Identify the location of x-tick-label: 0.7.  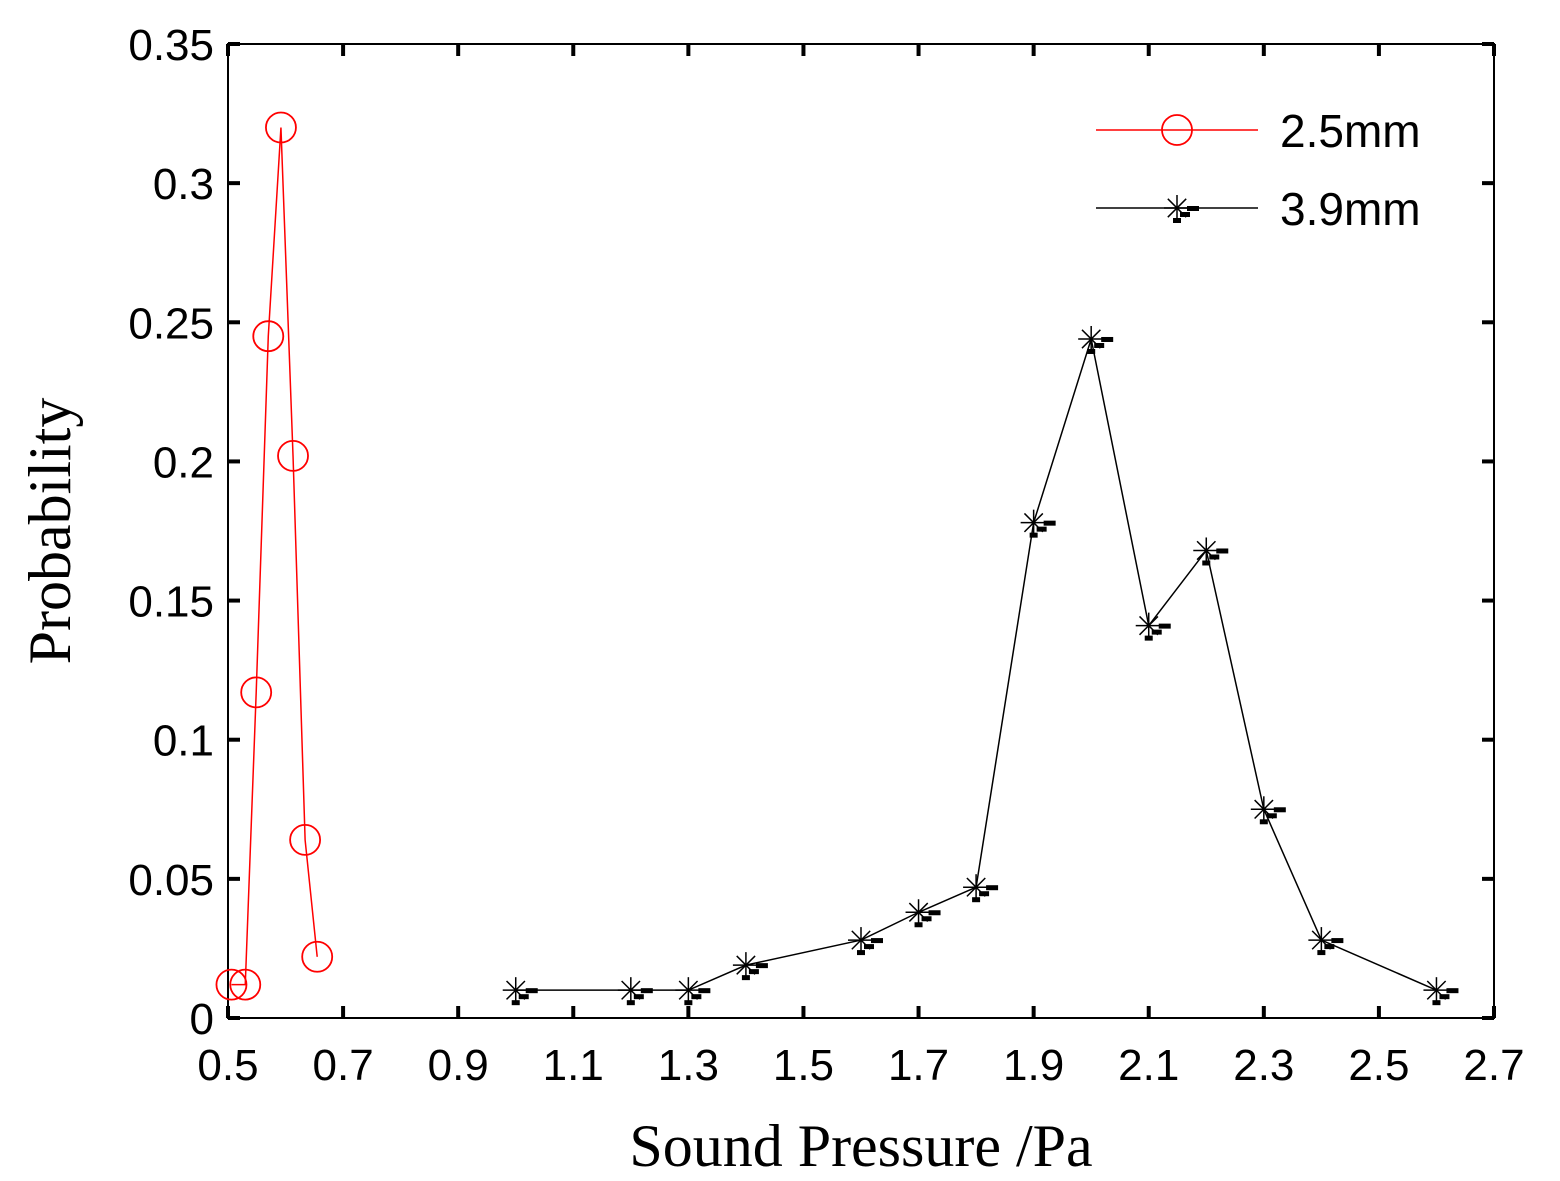
(343, 1065).